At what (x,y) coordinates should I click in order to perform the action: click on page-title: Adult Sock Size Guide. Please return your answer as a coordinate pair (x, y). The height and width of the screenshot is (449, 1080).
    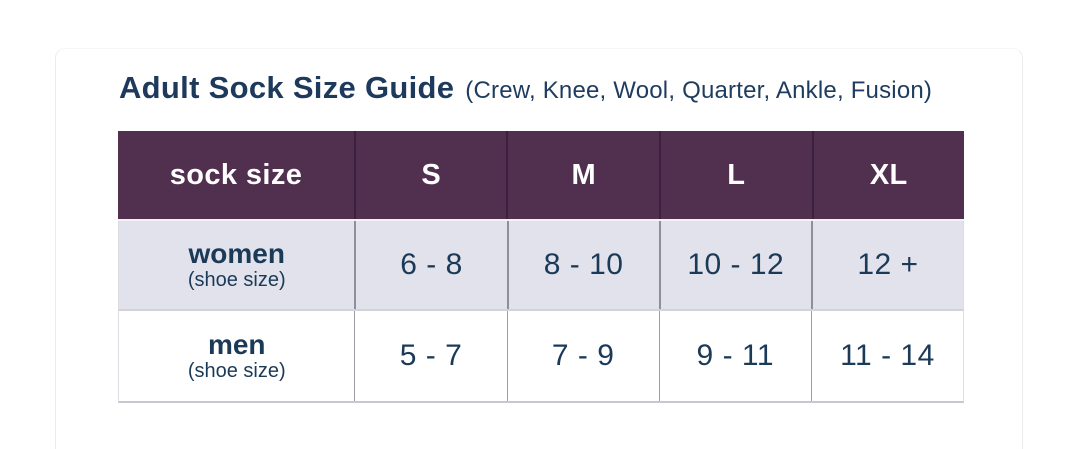
    Looking at the image, I should click on (287, 87).